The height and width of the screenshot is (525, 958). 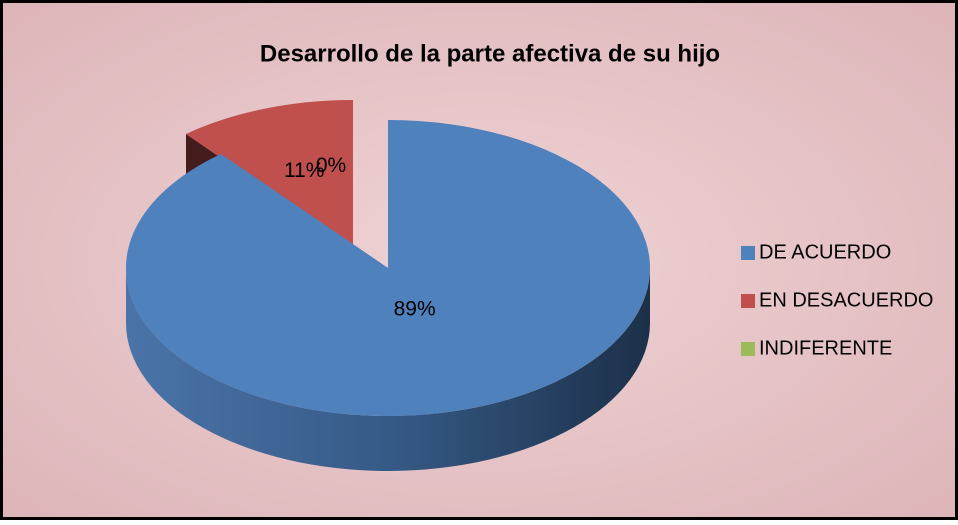 What do you see at coordinates (269, 174) in the screenshot?
I see `pie-slice` at bounding box center [269, 174].